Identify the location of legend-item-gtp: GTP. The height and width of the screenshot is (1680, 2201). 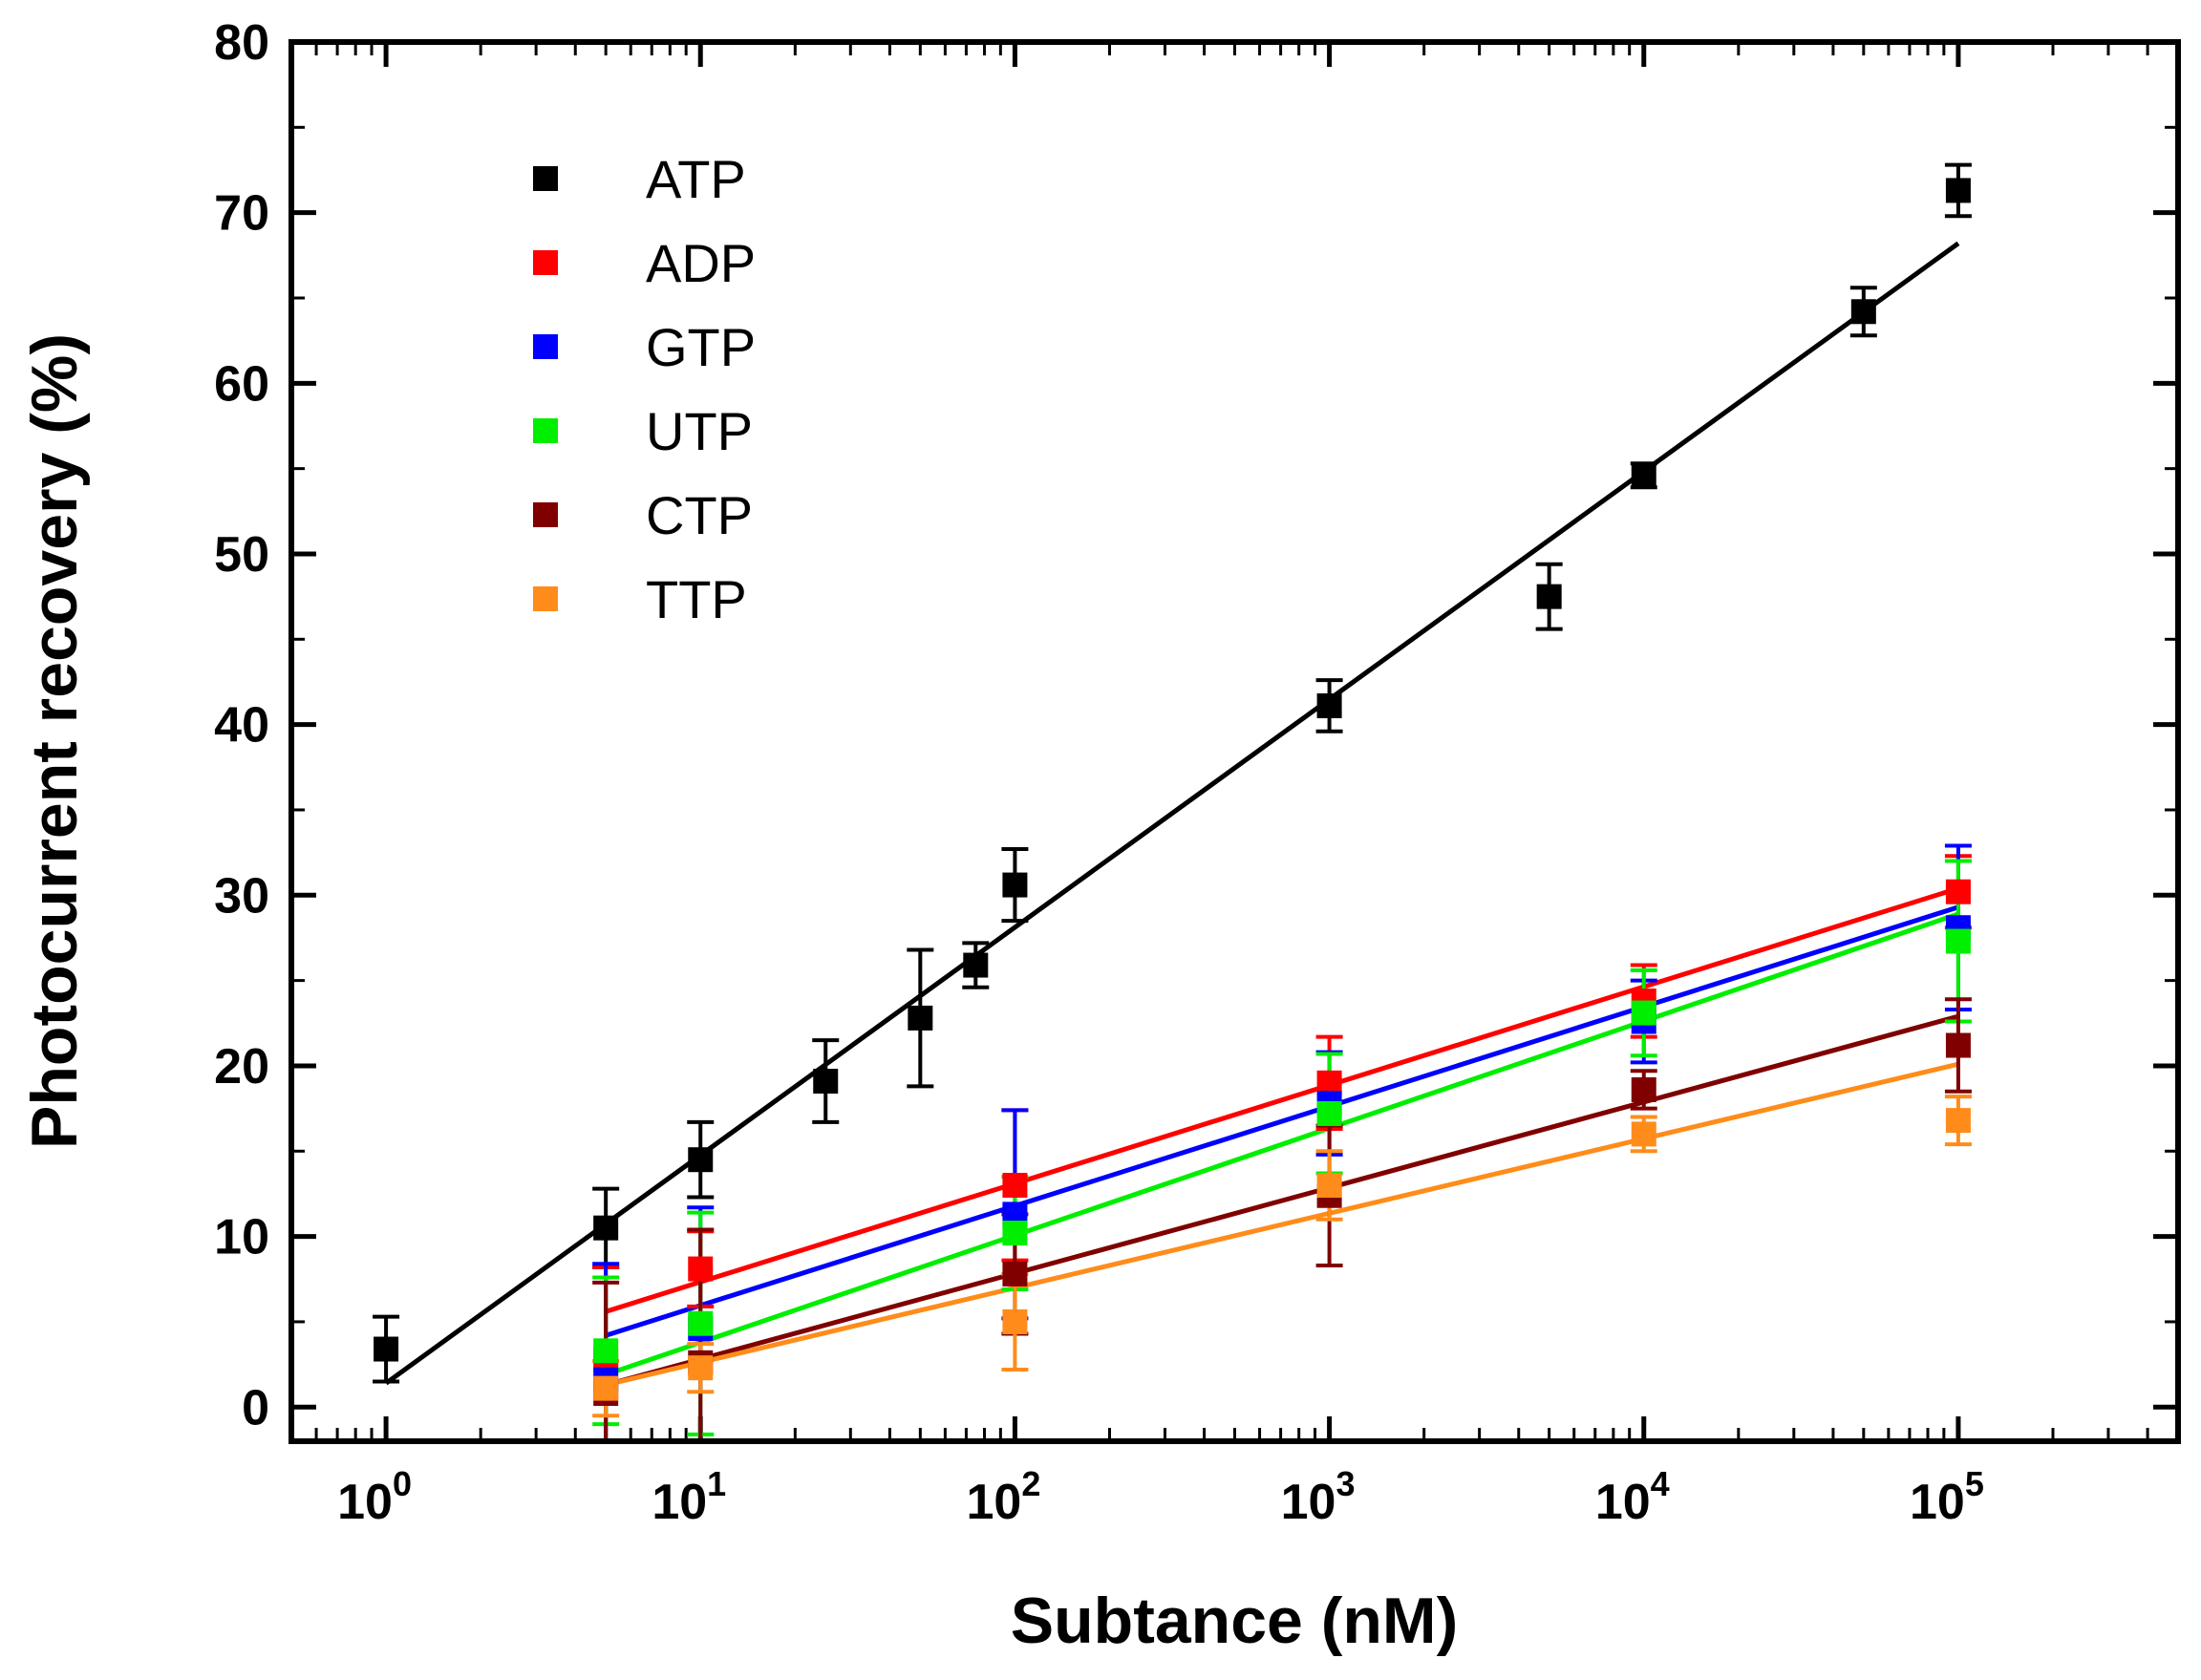
(644, 347).